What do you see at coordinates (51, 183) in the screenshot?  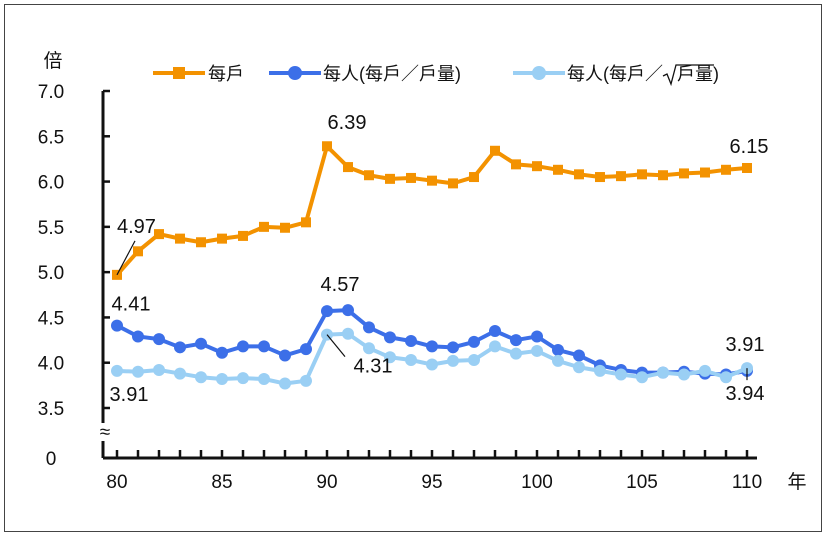 I see `y-tick-label-2: 6.0` at bounding box center [51, 183].